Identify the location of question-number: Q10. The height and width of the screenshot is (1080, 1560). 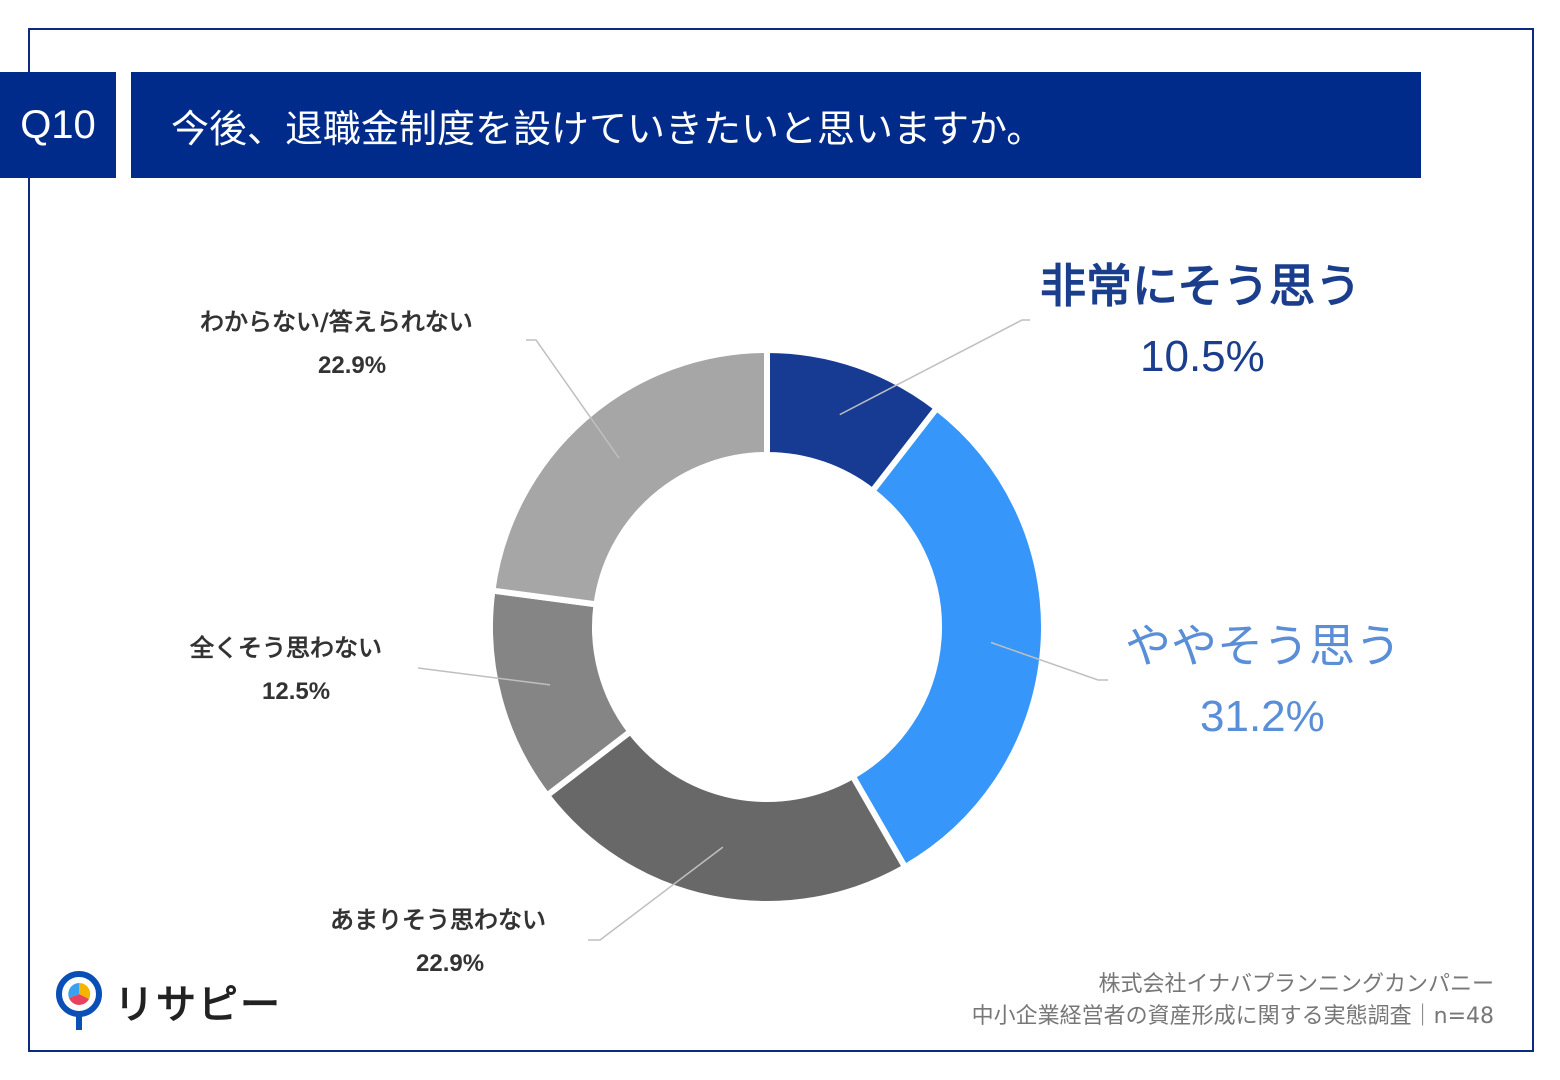
(58, 125).